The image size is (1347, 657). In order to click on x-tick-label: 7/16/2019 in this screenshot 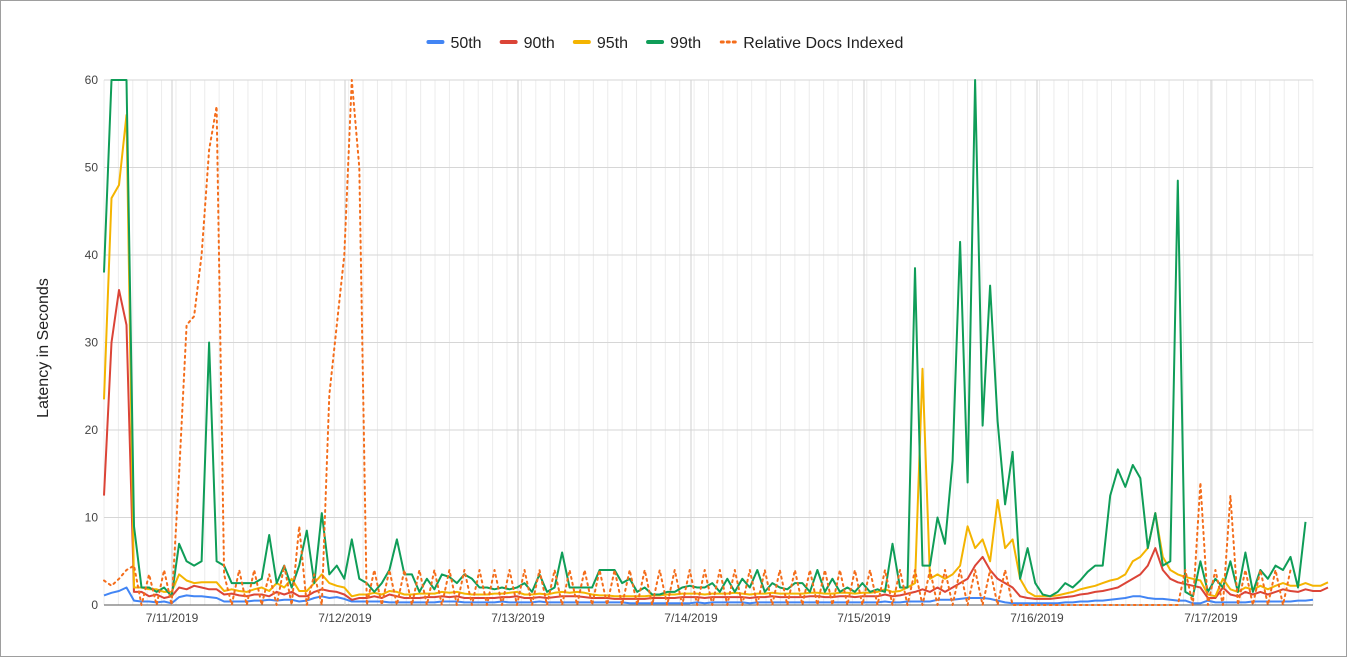, I will do `click(1037, 618)`.